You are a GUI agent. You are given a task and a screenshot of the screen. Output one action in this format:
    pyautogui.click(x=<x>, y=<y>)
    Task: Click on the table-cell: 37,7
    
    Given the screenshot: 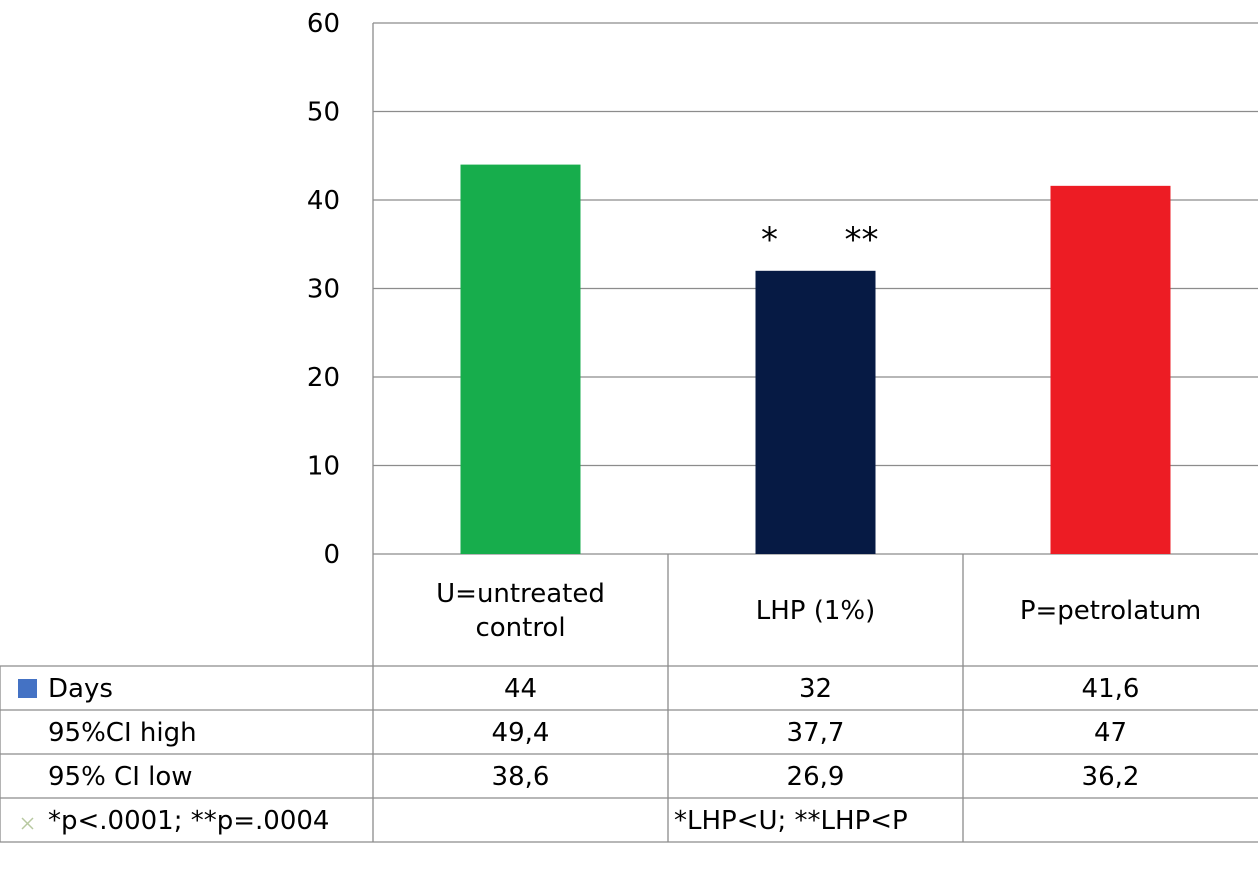 What is the action you would take?
    pyautogui.click(x=816, y=733)
    